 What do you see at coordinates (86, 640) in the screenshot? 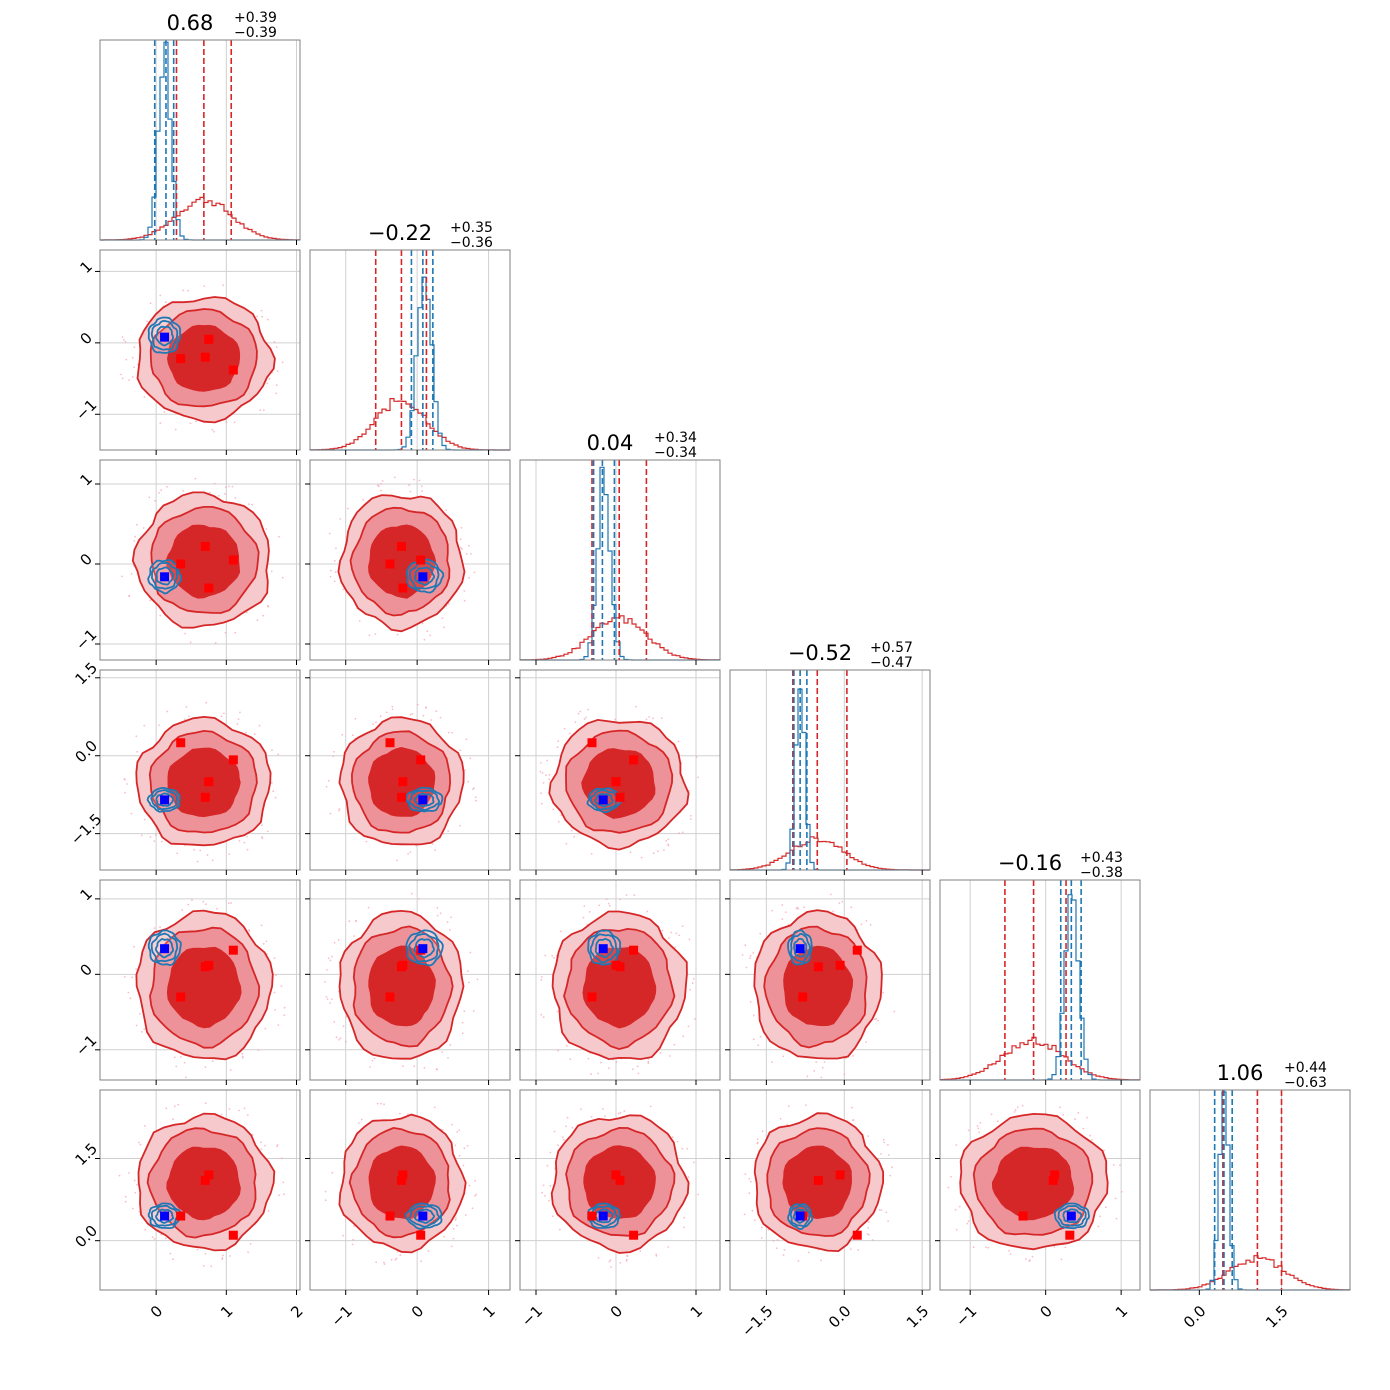
I see `y-tick-label: −1` at bounding box center [86, 640].